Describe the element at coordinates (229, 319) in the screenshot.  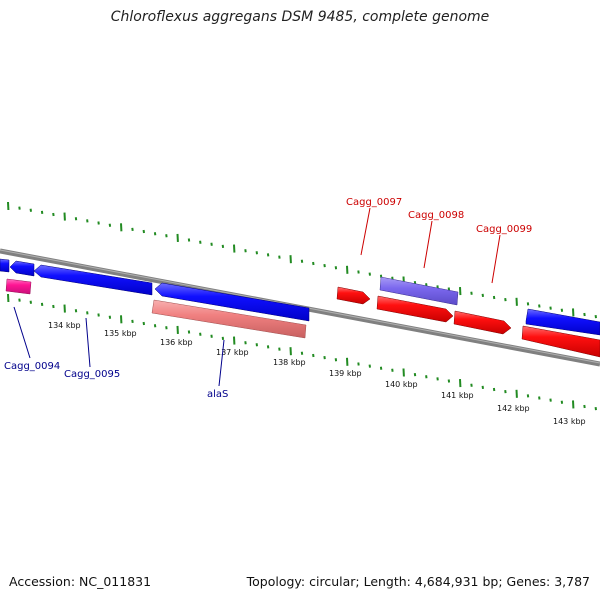
I see `rna-feature-box` at that location.